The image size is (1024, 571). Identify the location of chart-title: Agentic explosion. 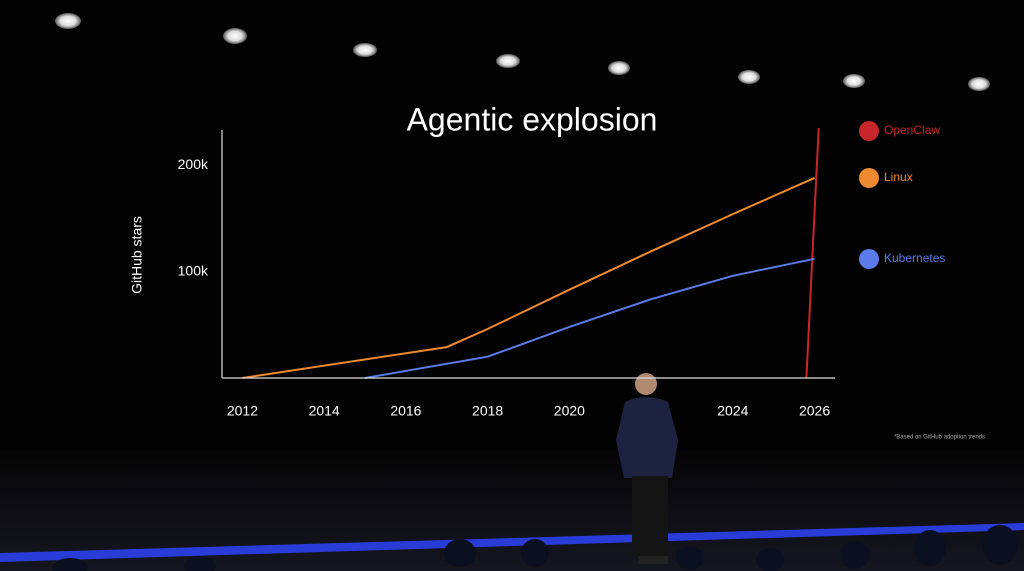
(532, 119).